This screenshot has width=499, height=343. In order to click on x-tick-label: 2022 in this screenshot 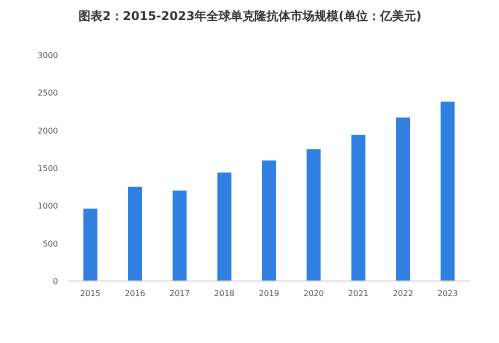, I will do `click(403, 293)`.